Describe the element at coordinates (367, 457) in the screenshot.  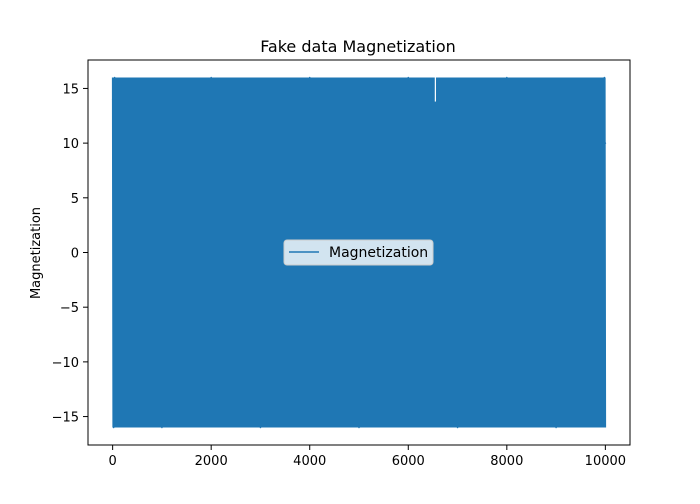
I see `x-axis: 0 2000 4000 6000 8000 10000` at that location.